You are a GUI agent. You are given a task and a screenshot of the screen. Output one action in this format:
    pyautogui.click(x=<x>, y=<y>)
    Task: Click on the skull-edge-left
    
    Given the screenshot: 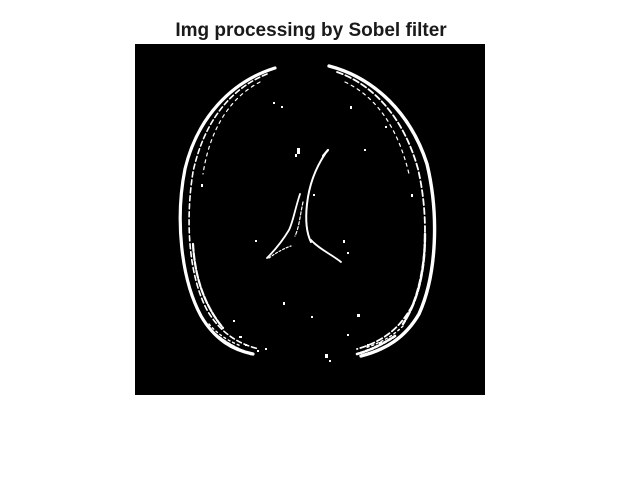 What is the action you would take?
    pyautogui.click(x=227, y=211)
    